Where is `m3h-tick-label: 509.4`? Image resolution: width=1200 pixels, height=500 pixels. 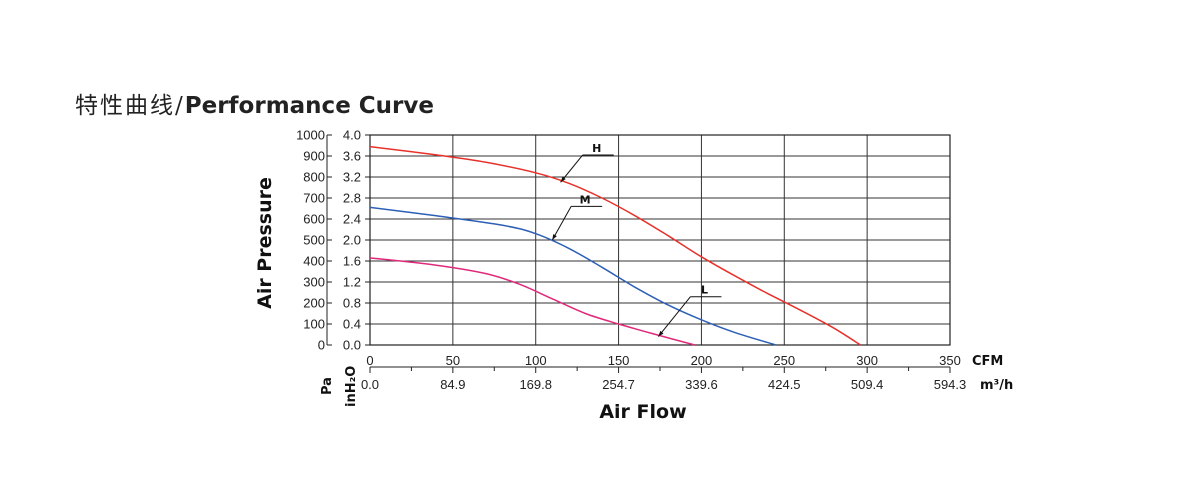
m3h-tick-label: 509.4 is located at coordinates (867, 384).